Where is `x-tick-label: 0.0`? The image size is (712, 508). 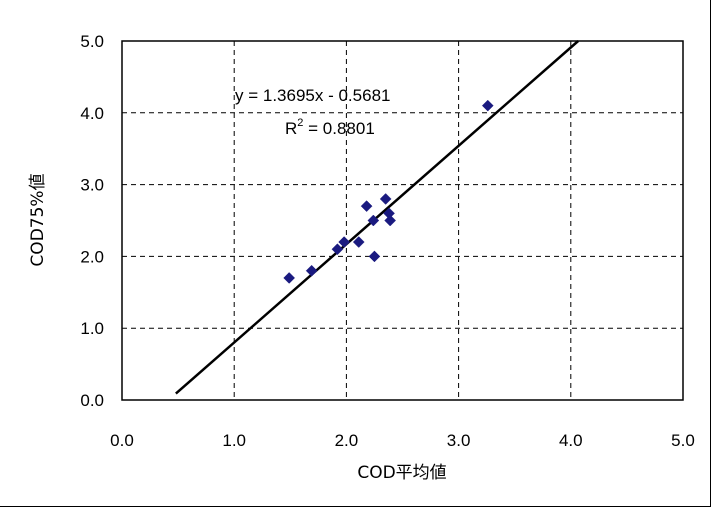
x-tick-label: 0.0 is located at coordinates (122, 440).